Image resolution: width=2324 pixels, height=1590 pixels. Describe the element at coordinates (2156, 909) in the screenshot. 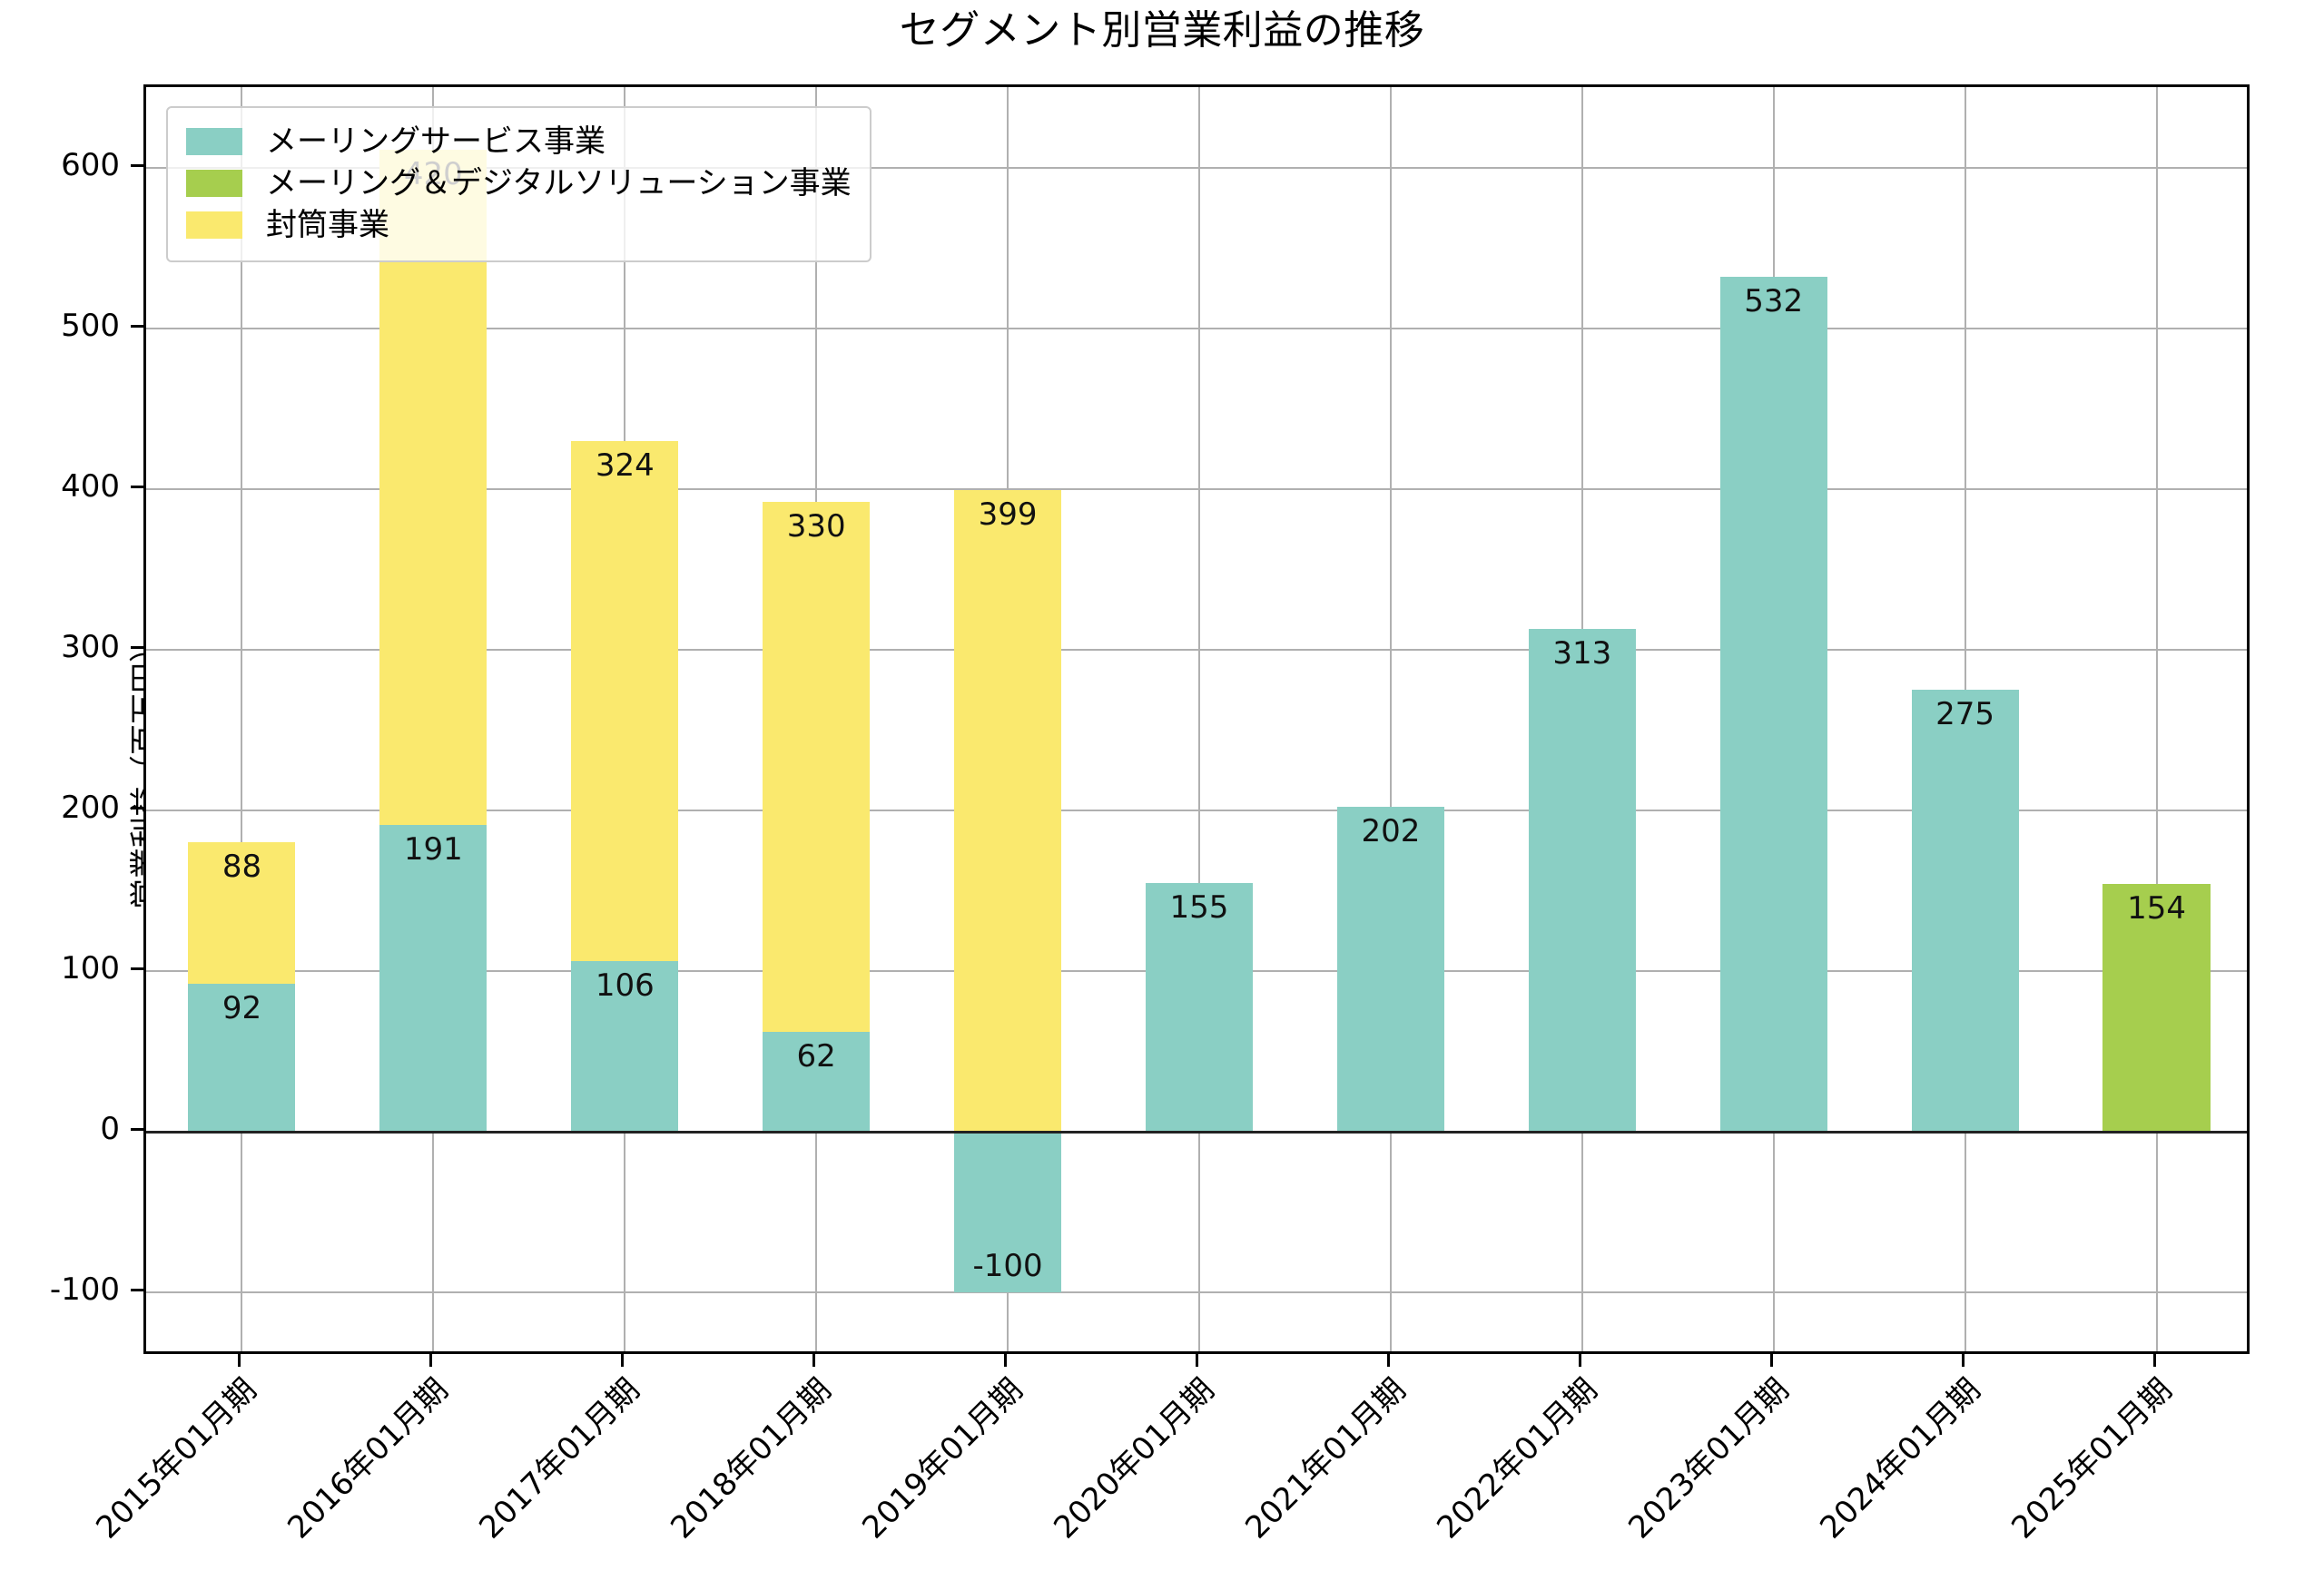

I see `bar-value-label: 154` at that location.